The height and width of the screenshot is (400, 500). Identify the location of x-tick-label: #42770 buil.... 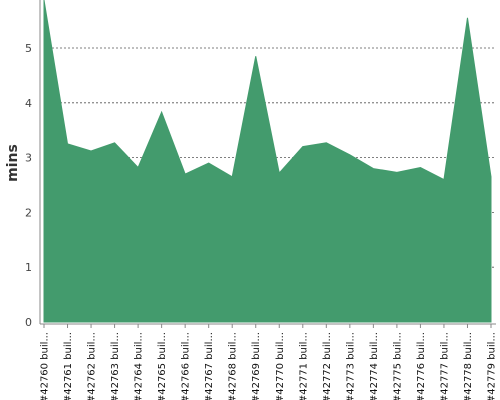
(280, 366).